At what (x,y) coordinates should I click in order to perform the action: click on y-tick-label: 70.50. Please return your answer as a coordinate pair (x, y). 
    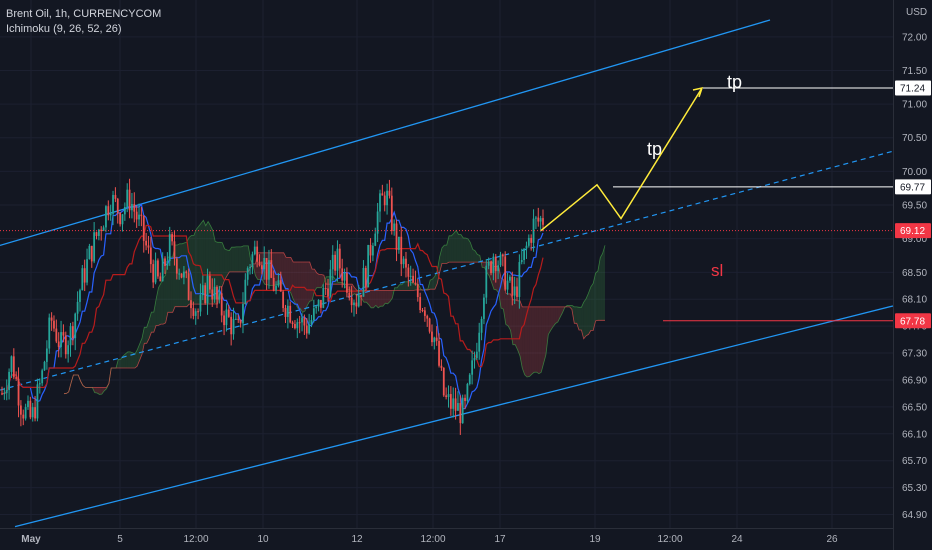
    Looking at the image, I should click on (914, 138).